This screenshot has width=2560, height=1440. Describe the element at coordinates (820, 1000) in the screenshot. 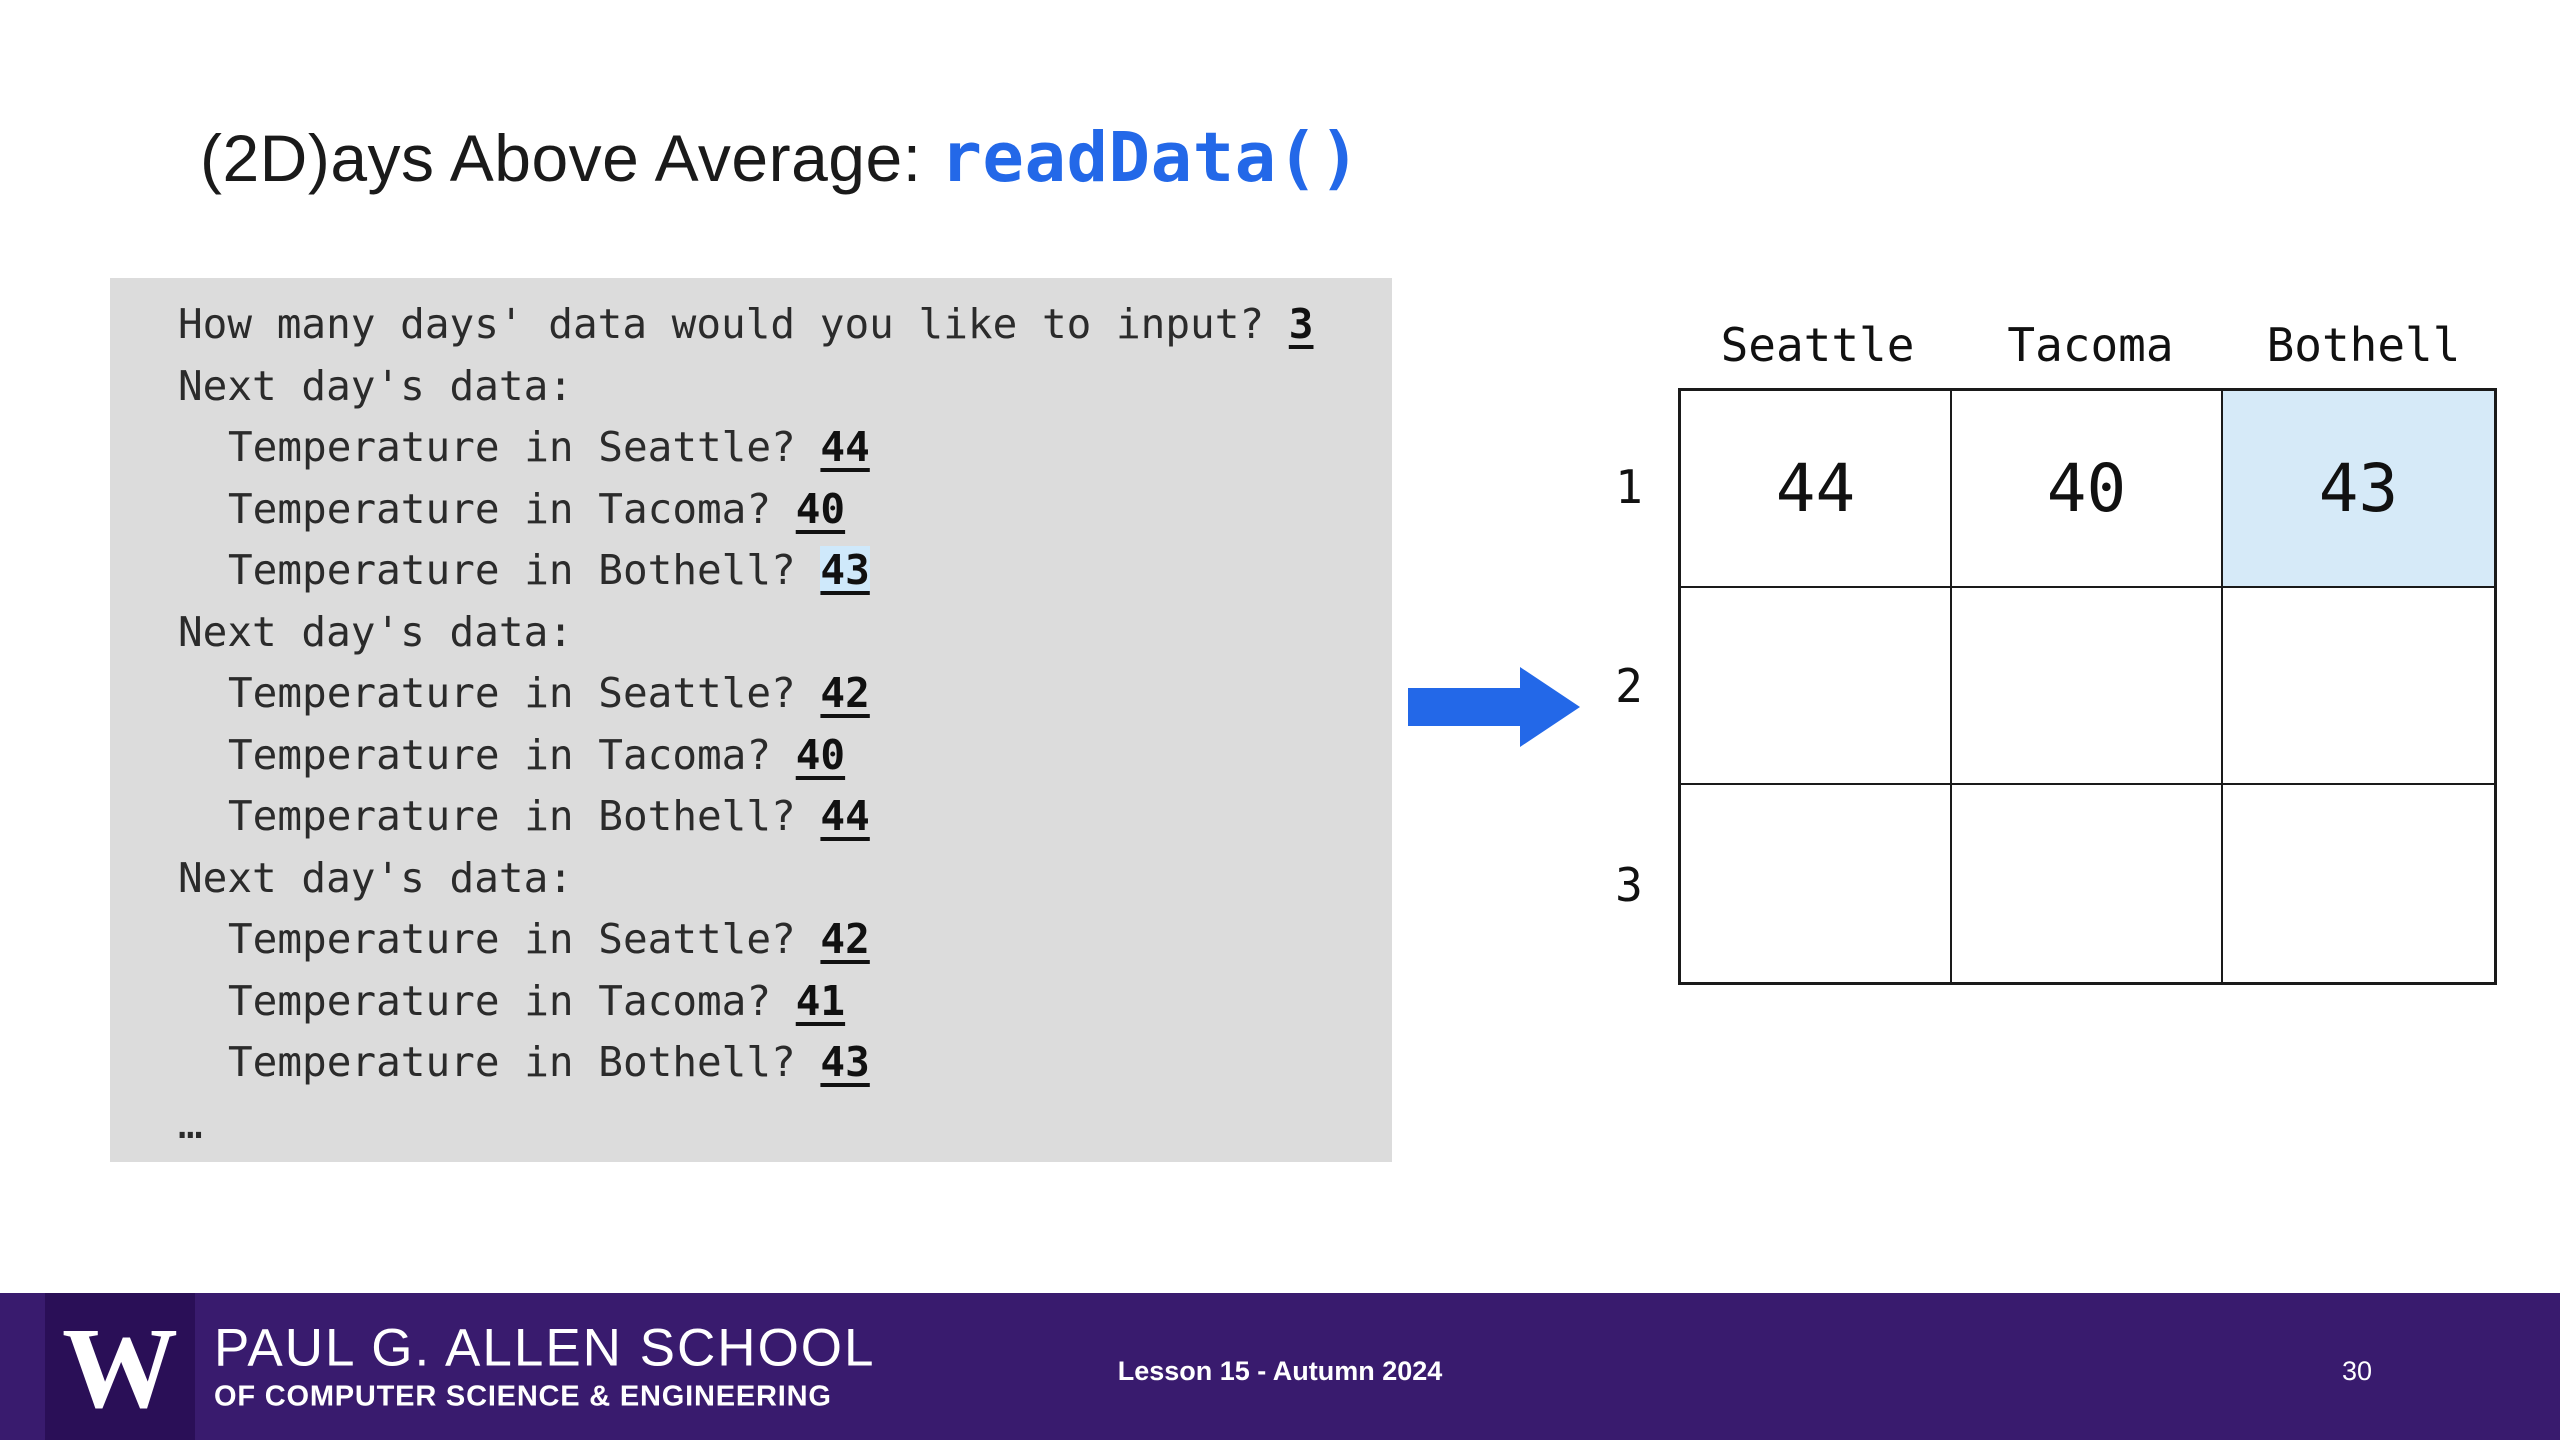

I see `console-input-value: 41` at that location.